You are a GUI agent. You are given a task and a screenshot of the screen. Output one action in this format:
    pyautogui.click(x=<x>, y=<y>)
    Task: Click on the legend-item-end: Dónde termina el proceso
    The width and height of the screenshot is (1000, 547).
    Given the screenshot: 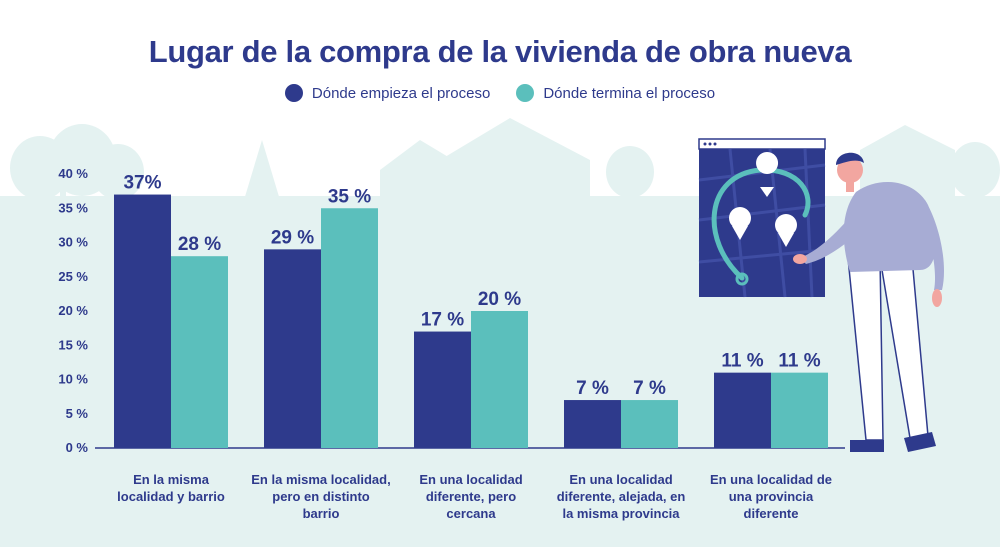 What is the action you would take?
    pyautogui.click(x=615, y=93)
    